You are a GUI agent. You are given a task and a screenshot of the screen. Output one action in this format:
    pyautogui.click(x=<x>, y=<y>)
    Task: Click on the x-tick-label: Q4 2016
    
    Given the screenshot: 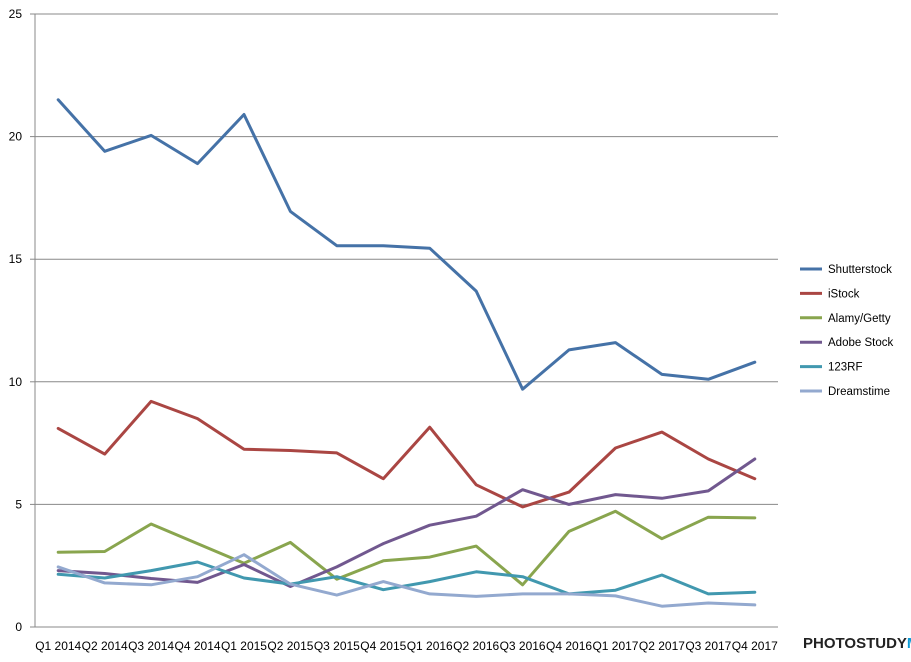 What is the action you would take?
    pyautogui.click(x=569, y=646)
    